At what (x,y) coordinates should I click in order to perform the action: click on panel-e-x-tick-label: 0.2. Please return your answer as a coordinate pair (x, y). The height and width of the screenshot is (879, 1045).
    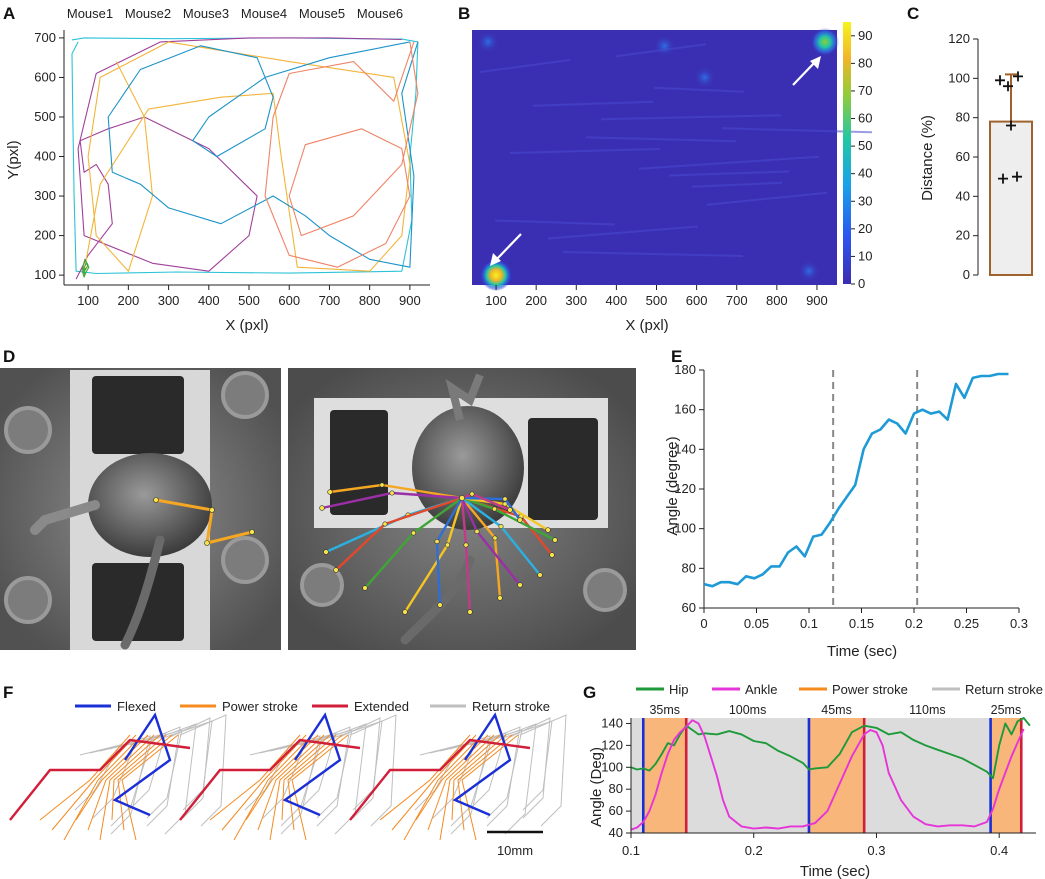
    Looking at the image, I should click on (914, 623).